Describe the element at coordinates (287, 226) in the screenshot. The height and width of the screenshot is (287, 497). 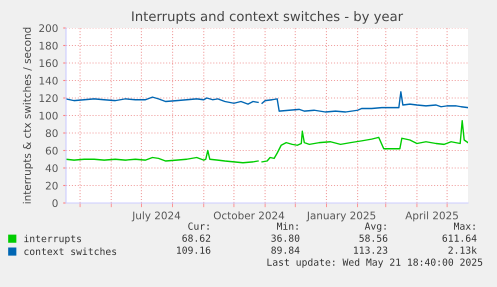
I see `text: Min:` at that location.